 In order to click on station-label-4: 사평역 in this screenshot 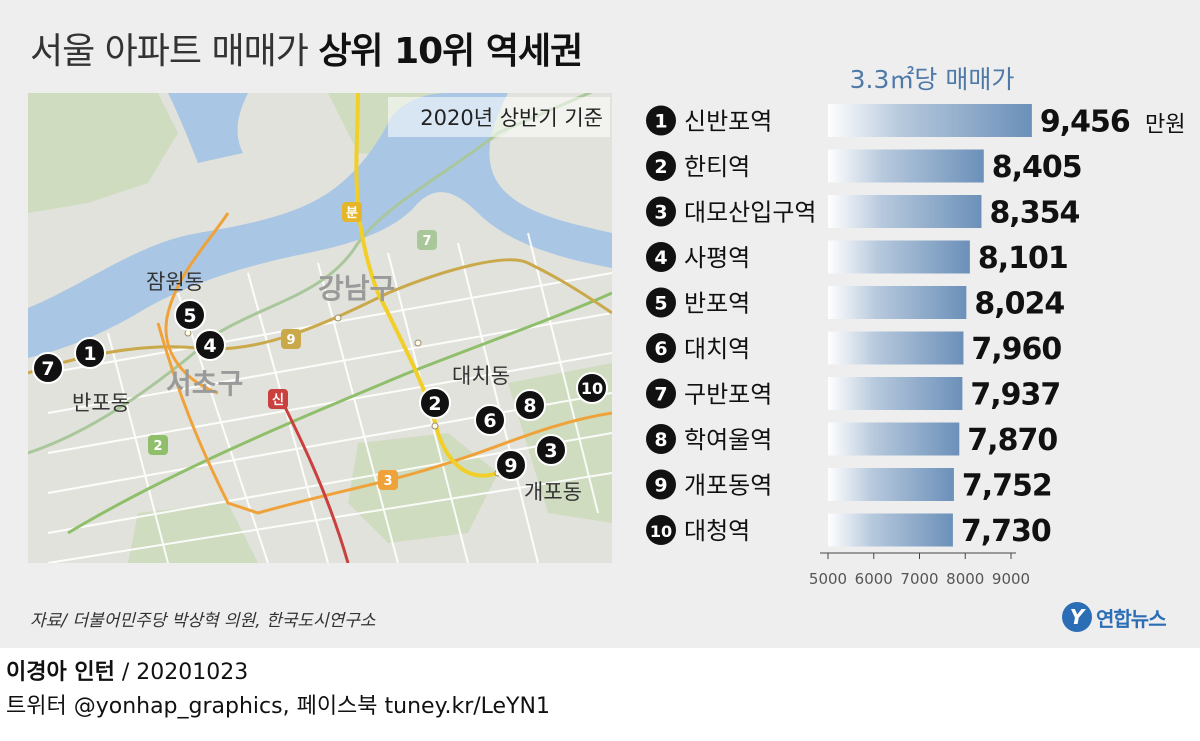, I will do `click(717, 258)`.